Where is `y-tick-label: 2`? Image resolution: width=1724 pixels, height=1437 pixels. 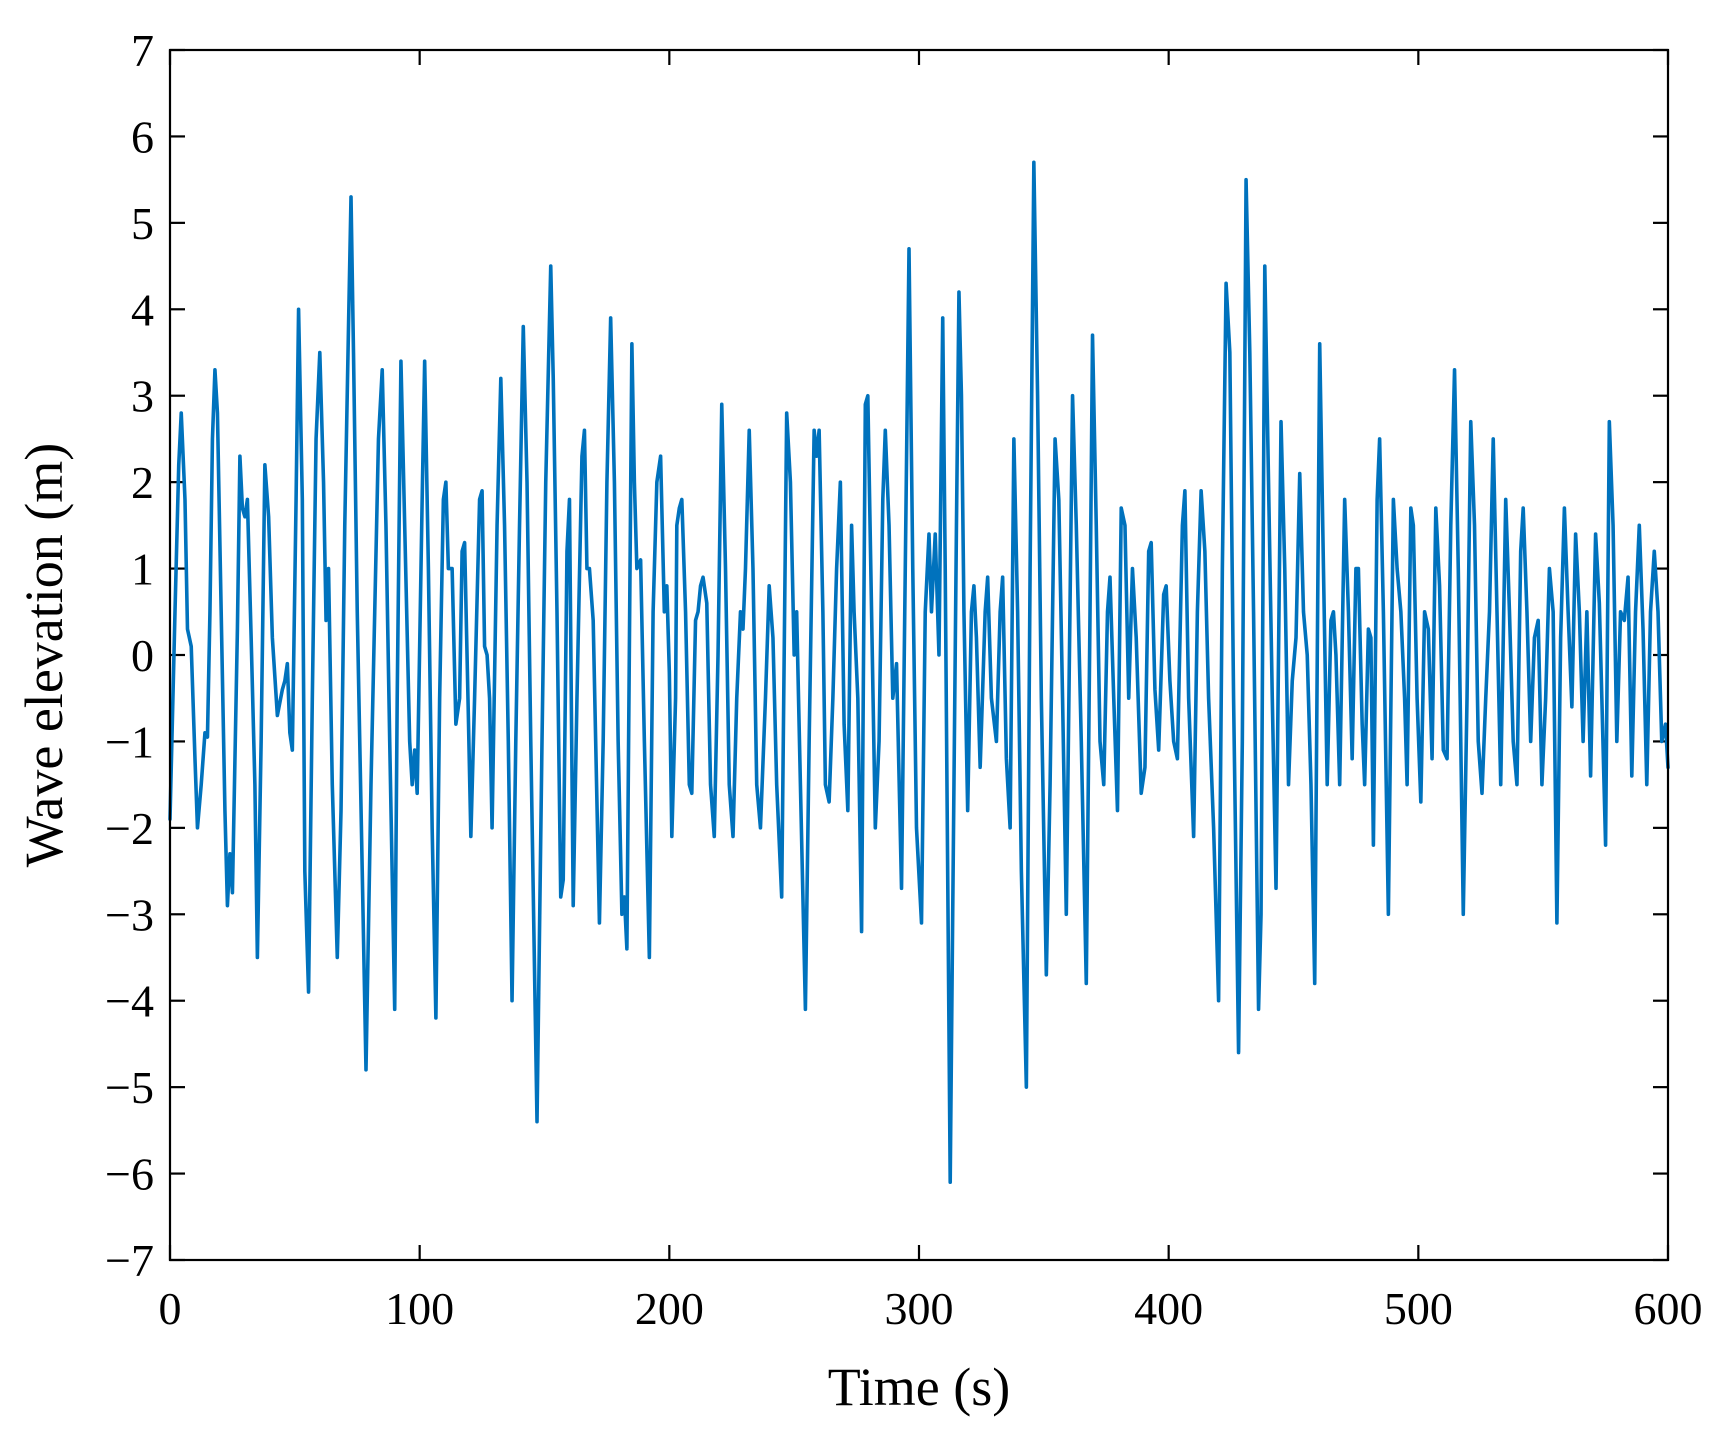
y-tick-label: 2 is located at coordinates (142, 482).